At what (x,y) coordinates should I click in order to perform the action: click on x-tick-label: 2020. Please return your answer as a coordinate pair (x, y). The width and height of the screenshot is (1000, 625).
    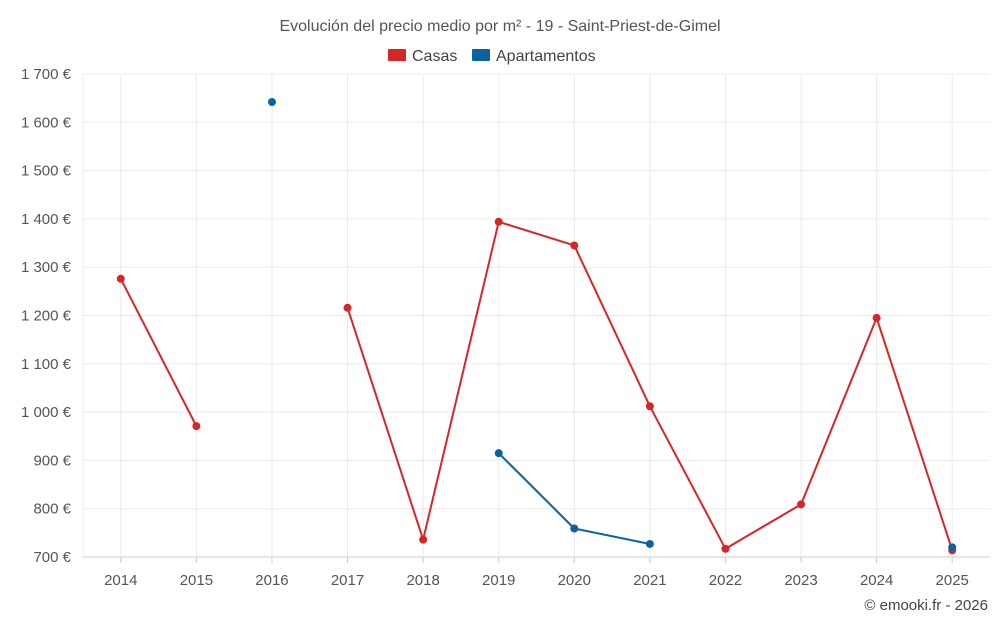
    Looking at the image, I should click on (574, 580).